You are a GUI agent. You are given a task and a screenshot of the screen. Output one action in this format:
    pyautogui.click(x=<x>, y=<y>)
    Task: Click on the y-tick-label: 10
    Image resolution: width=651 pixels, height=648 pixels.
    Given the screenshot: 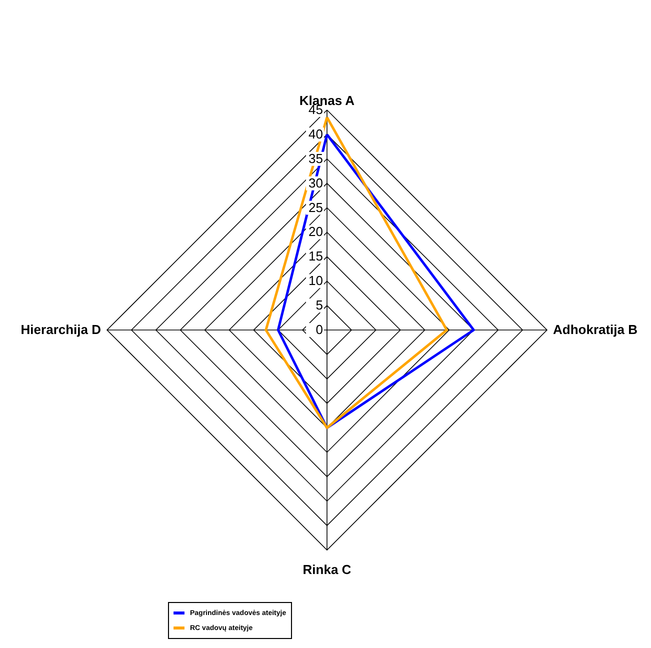 What is the action you would take?
    pyautogui.click(x=315, y=280)
    